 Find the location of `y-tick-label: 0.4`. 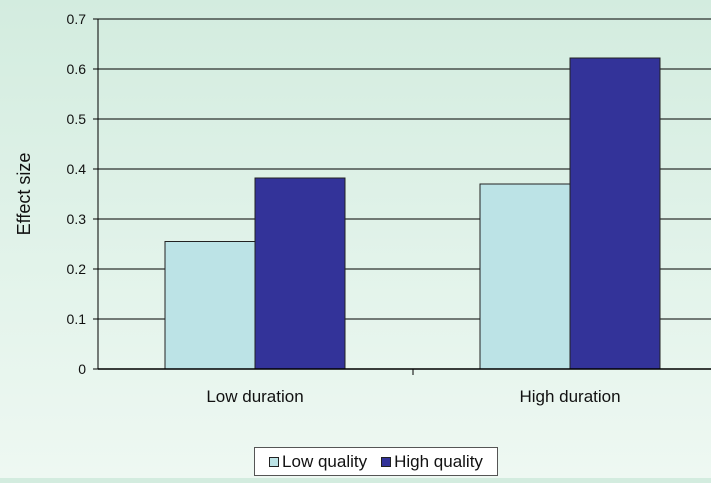

y-tick-label: 0.4 is located at coordinates (77, 169).